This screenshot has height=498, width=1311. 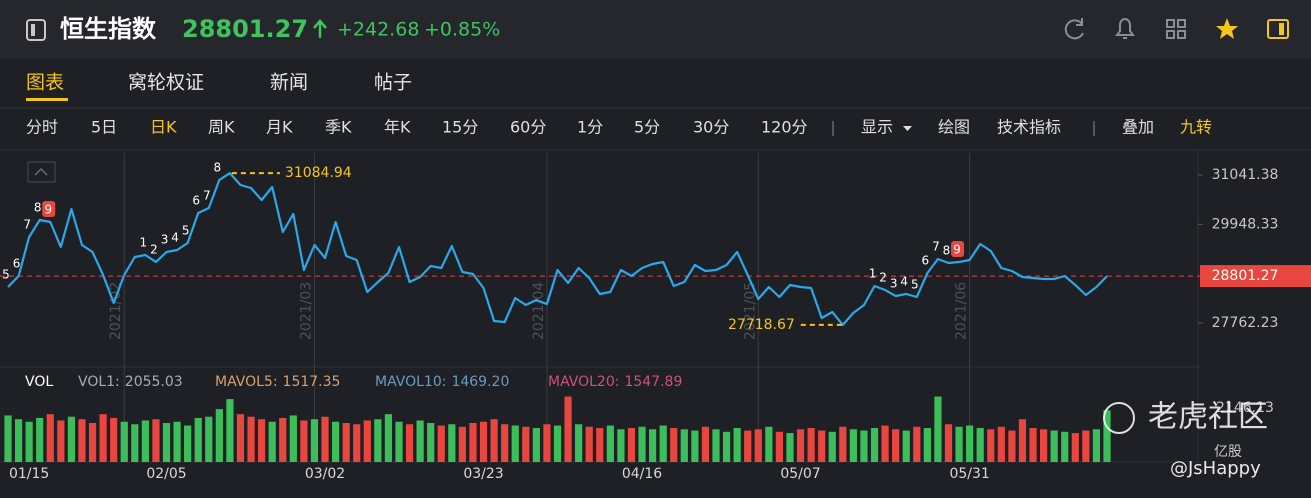 I want to click on toolbar-item: 5分, so click(x=647, y=127).